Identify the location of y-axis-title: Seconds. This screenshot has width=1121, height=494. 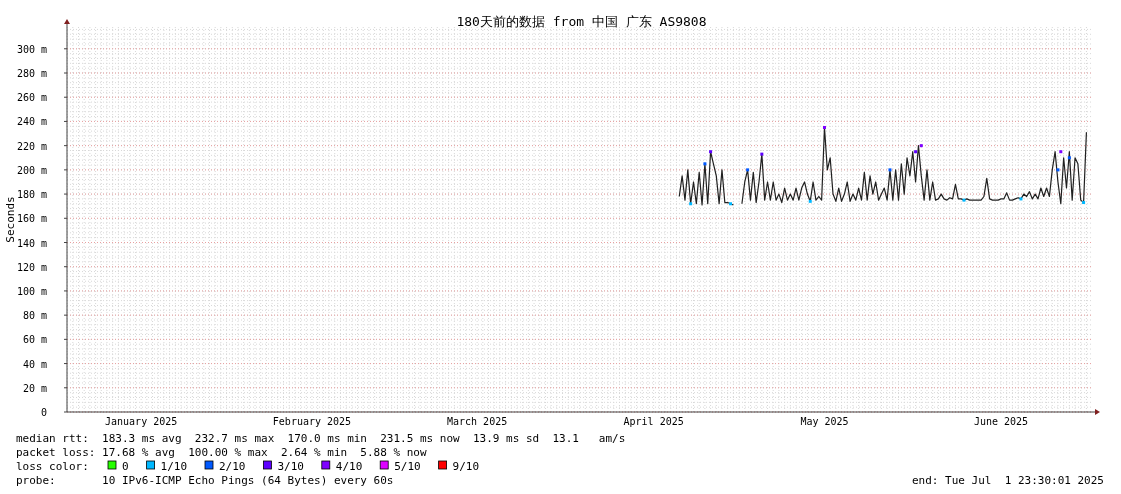
(10, 219).